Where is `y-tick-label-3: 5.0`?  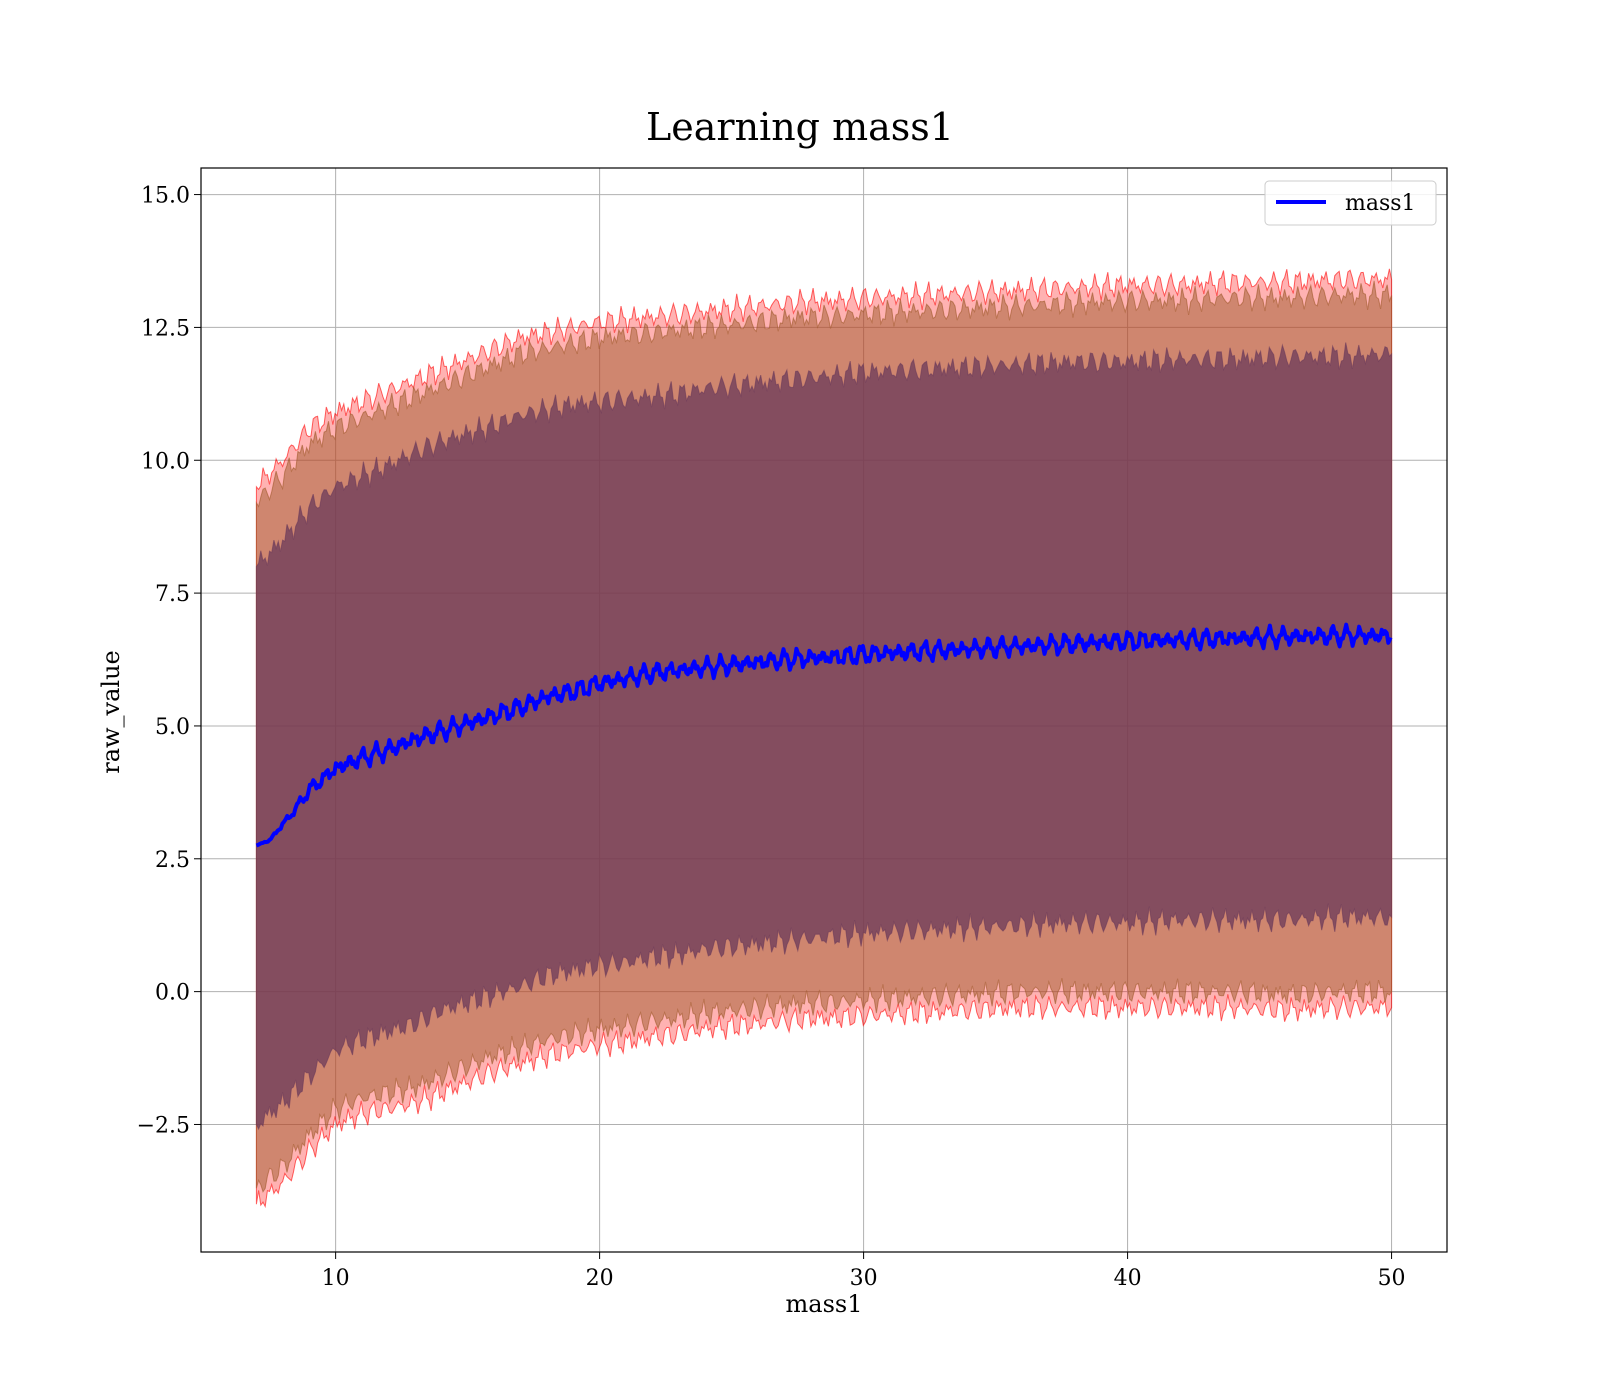 y-tick-label-3: 5.0 is located at coordinates (172, 727).